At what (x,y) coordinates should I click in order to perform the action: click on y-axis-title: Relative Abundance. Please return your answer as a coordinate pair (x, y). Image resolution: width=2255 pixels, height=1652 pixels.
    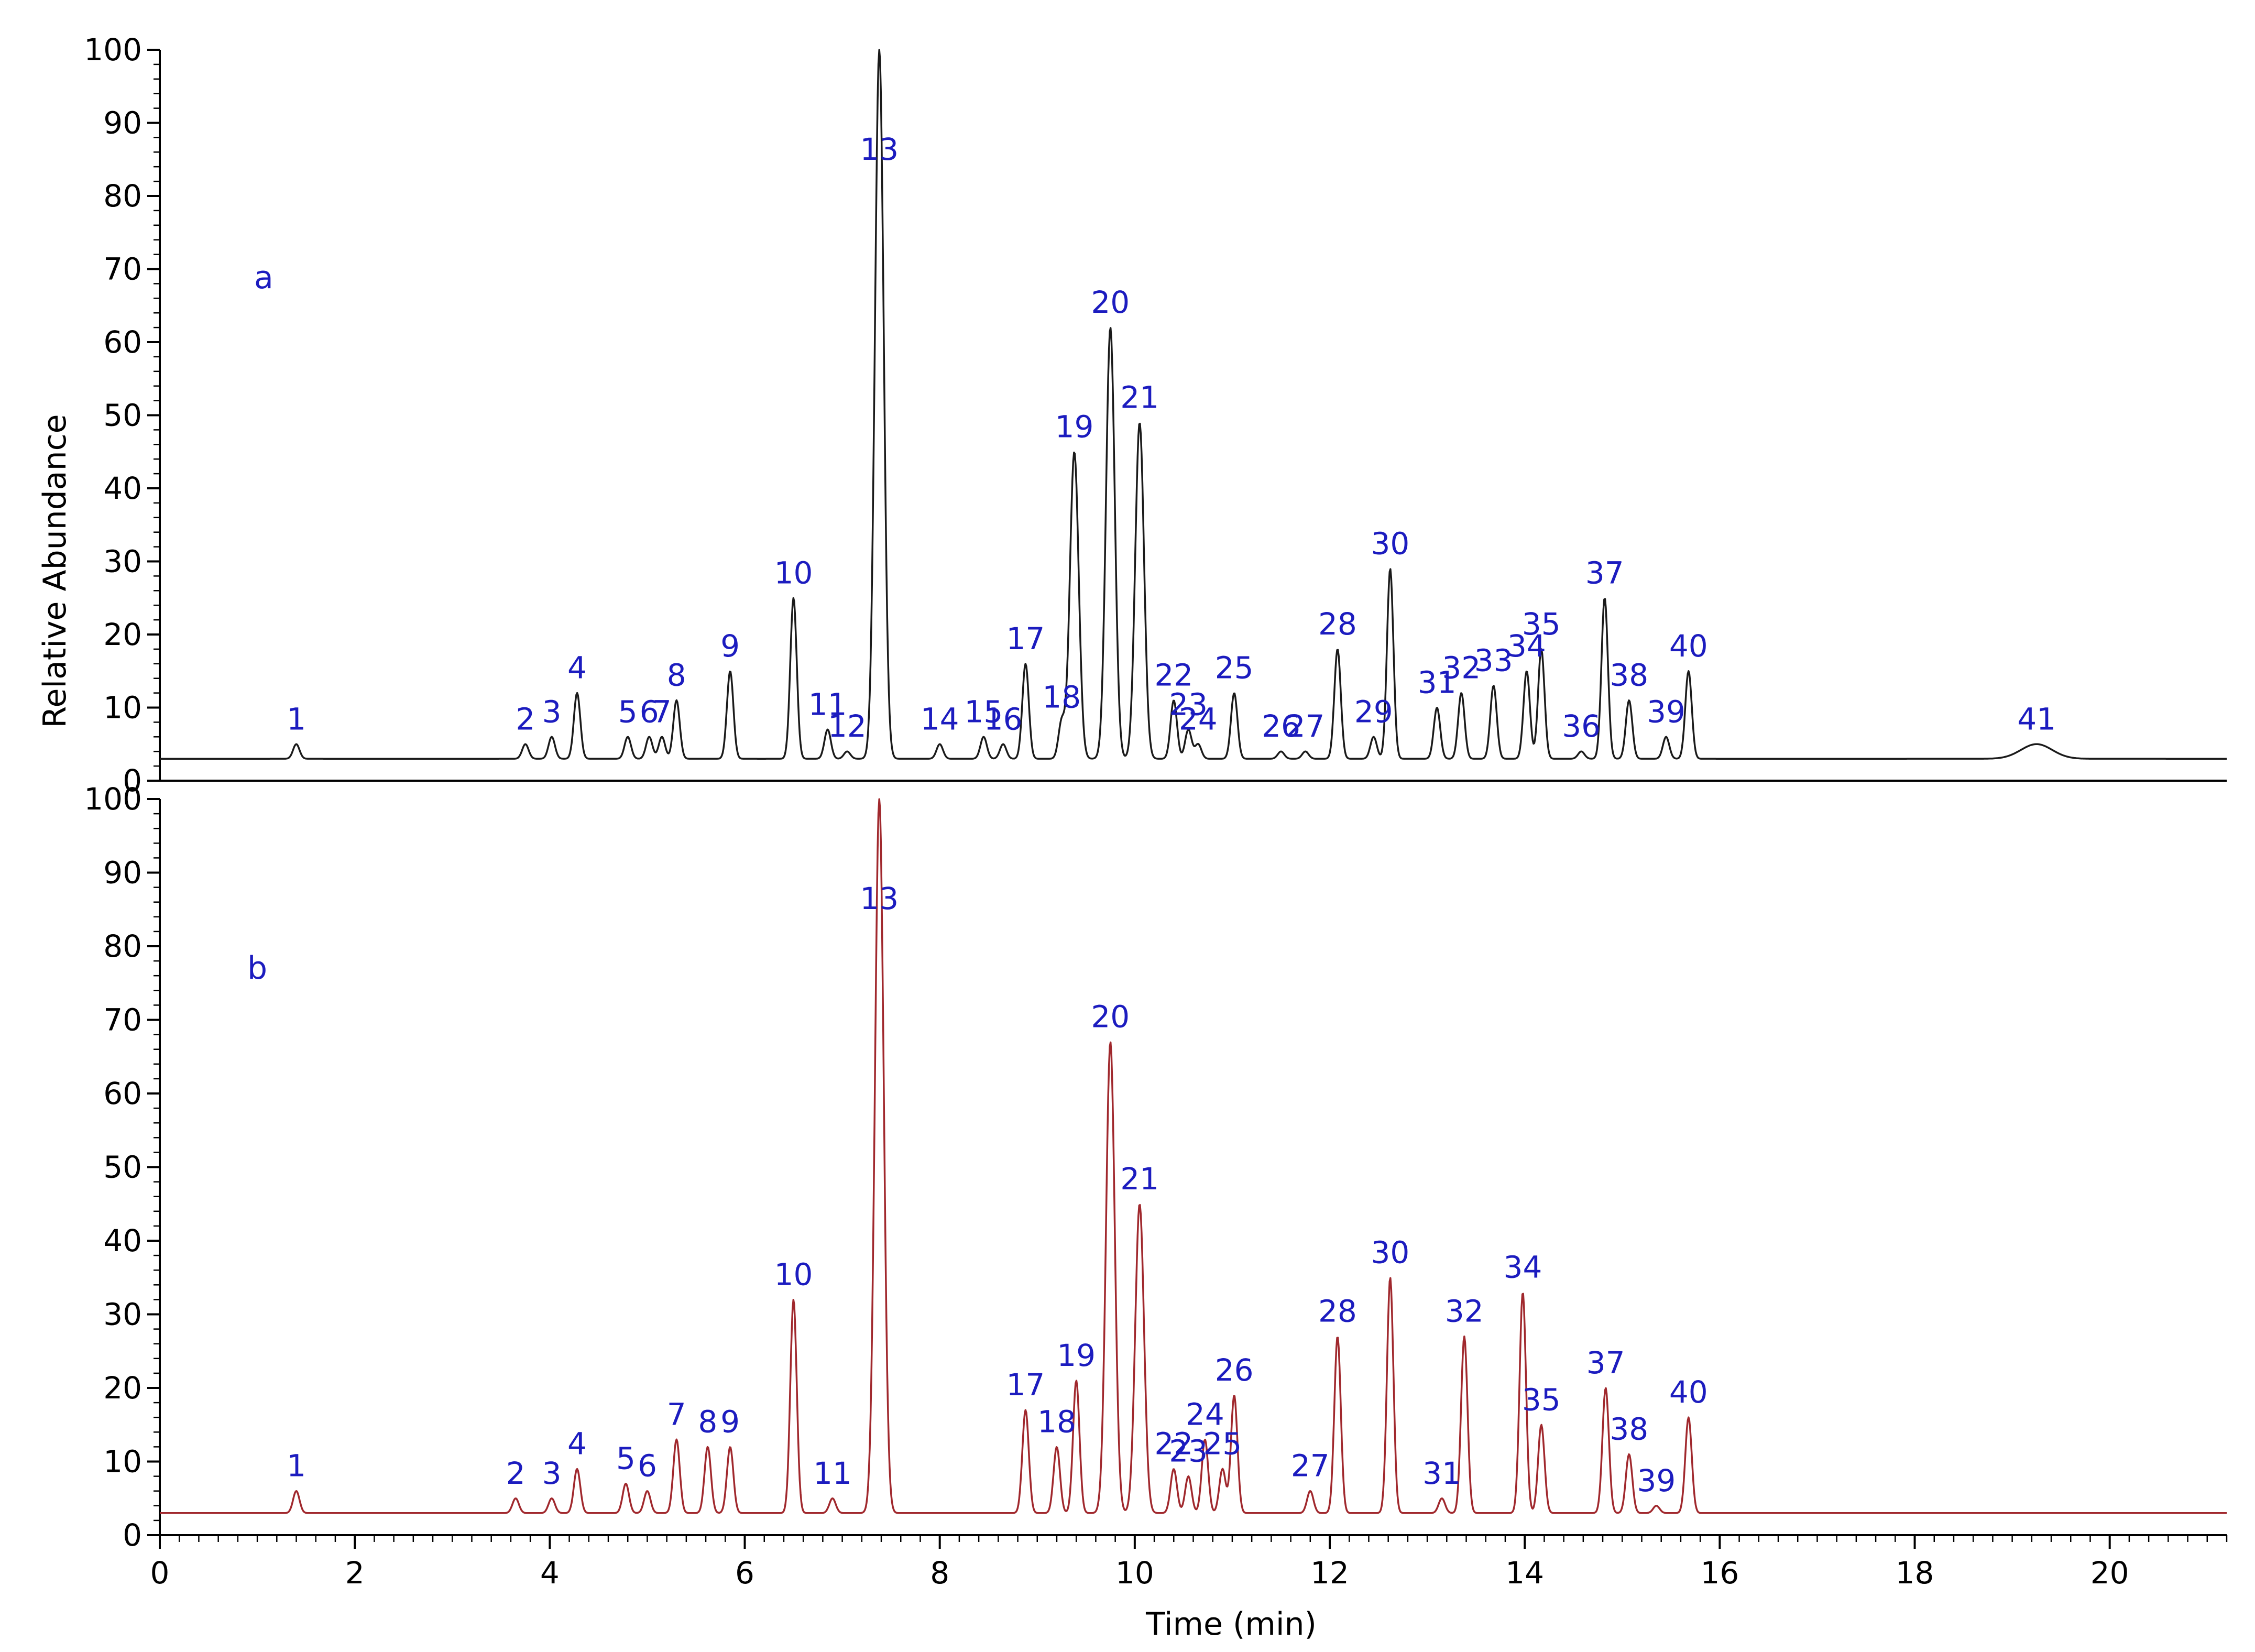
    Looking at the image, I should click on (55, 571).